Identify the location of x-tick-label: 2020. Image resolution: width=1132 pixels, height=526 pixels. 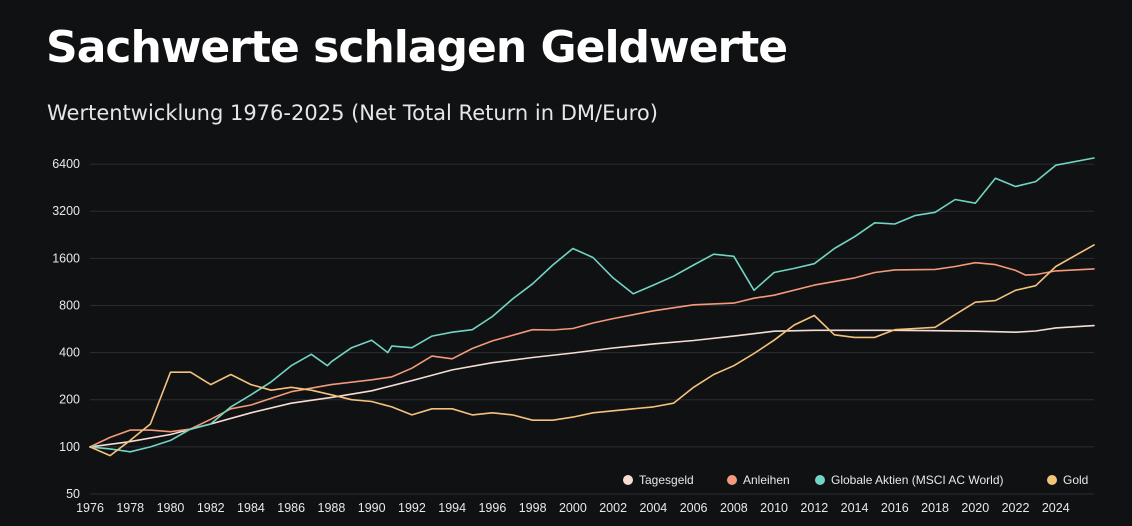
(975, 508).